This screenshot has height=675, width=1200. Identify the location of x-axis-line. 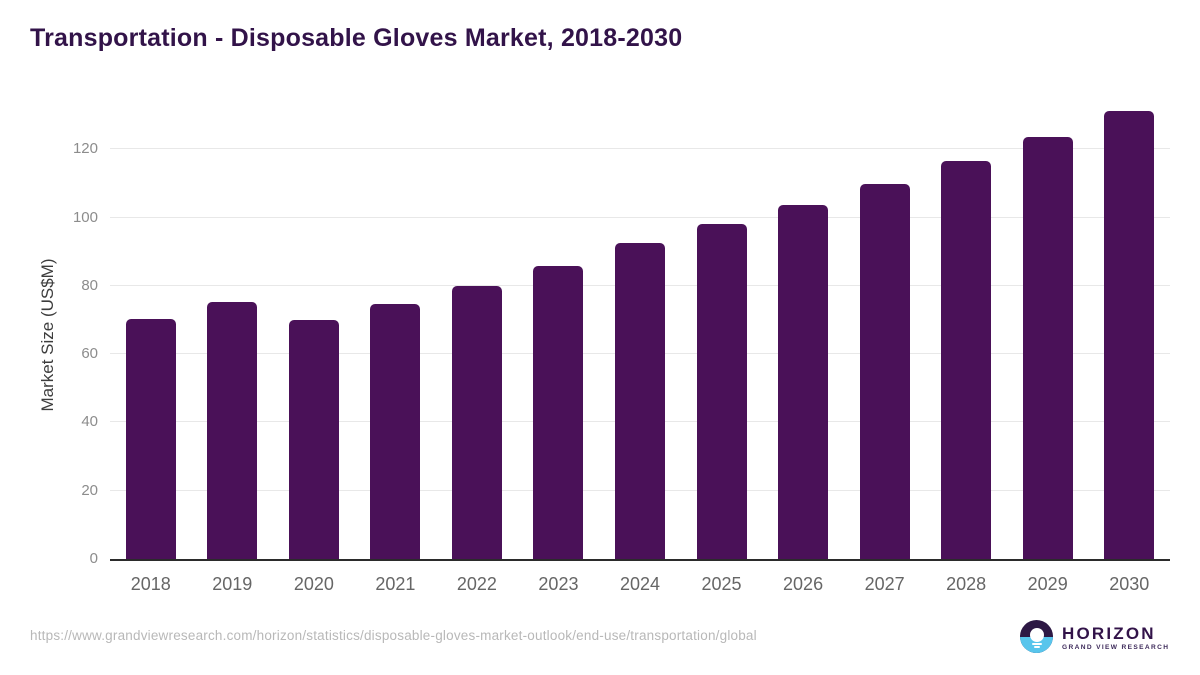
(640, 560).